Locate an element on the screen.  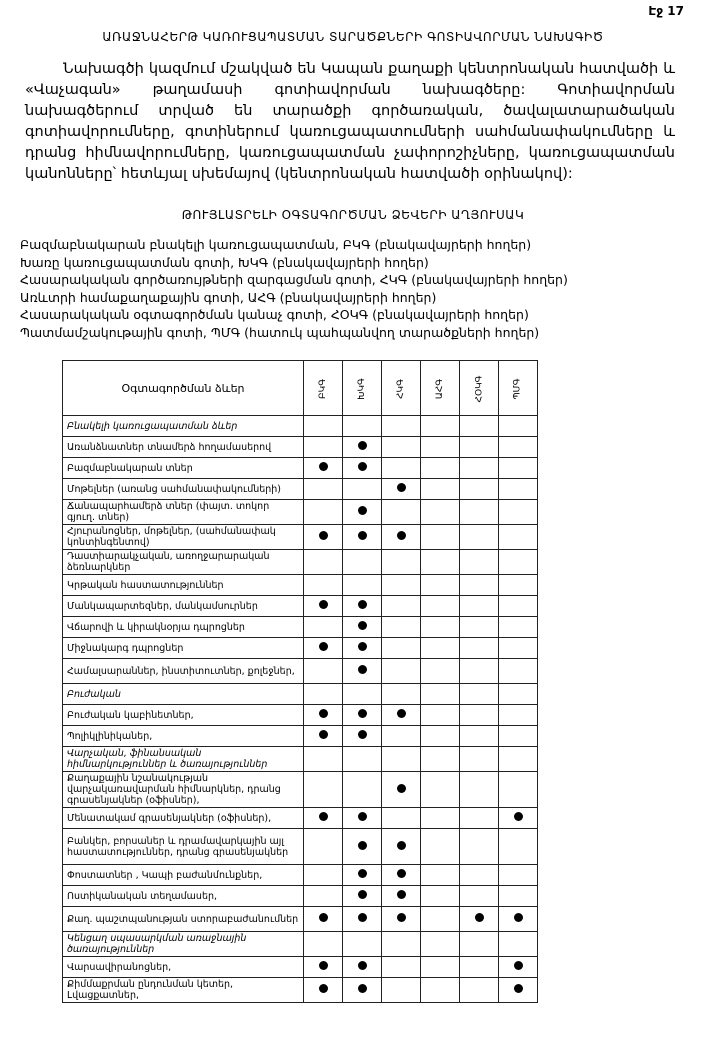
row-label: Մոթելներ (առանց սահմանափակումների) is located at coordinates (183, 489).